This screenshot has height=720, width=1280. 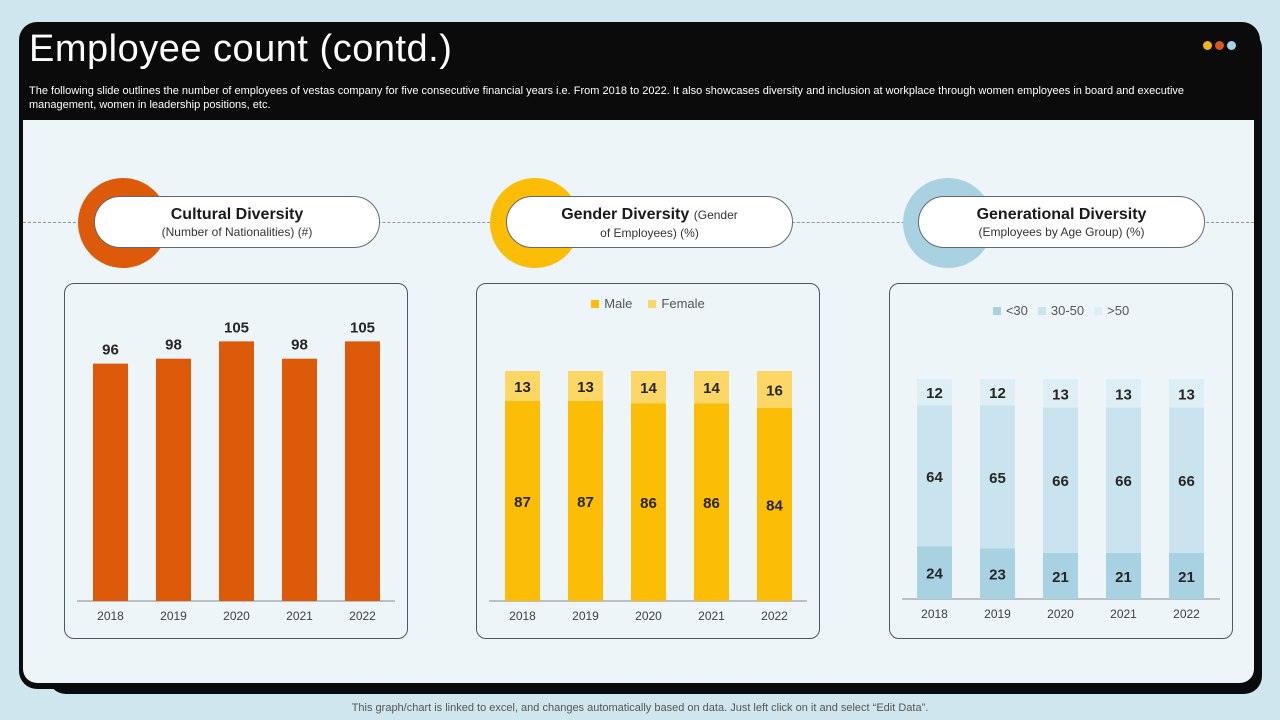 I want to click on legend-item: Male, so click(x=611, y=303).